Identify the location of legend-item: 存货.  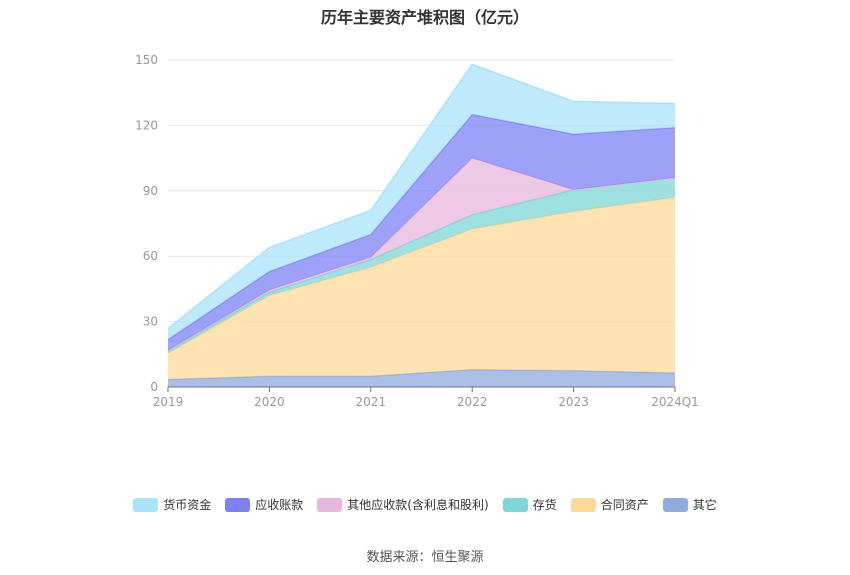
(529, 504).